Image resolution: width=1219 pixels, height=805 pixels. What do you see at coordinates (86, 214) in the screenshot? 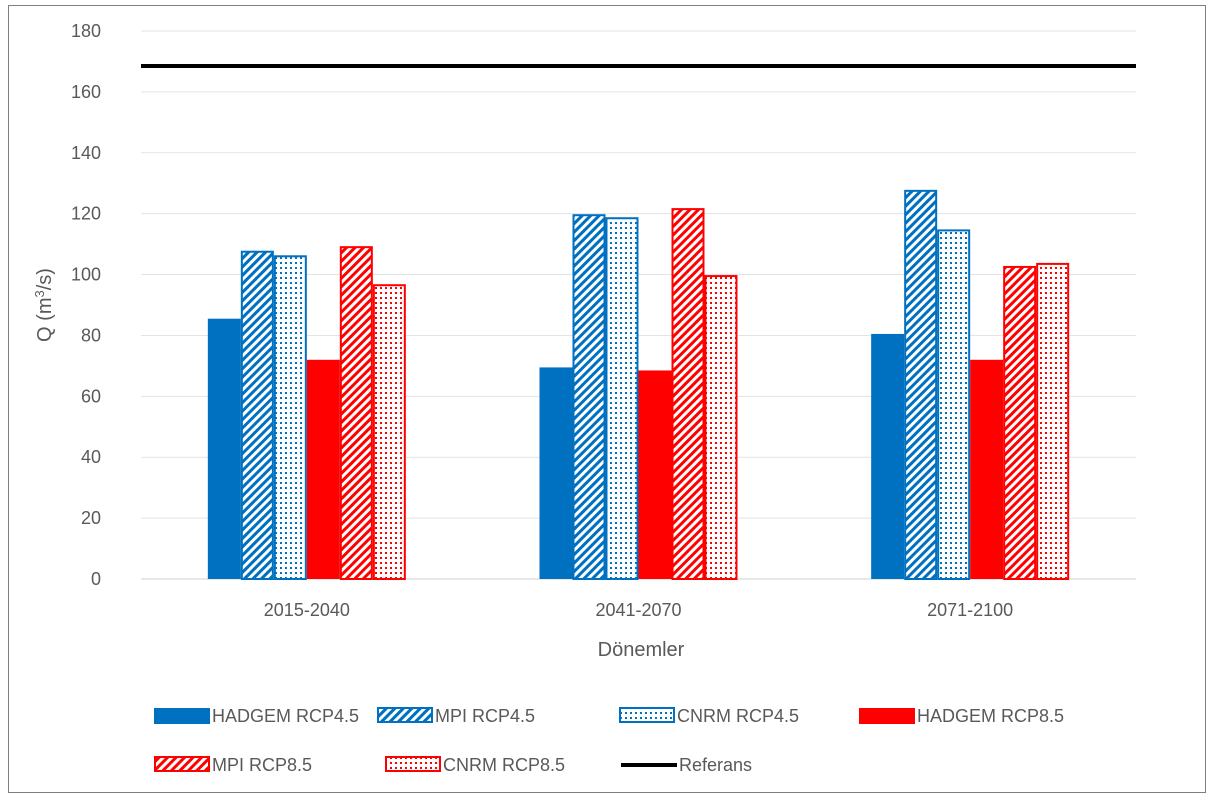
I see `y-tick-label: 120` at bounding box center [86, 214].